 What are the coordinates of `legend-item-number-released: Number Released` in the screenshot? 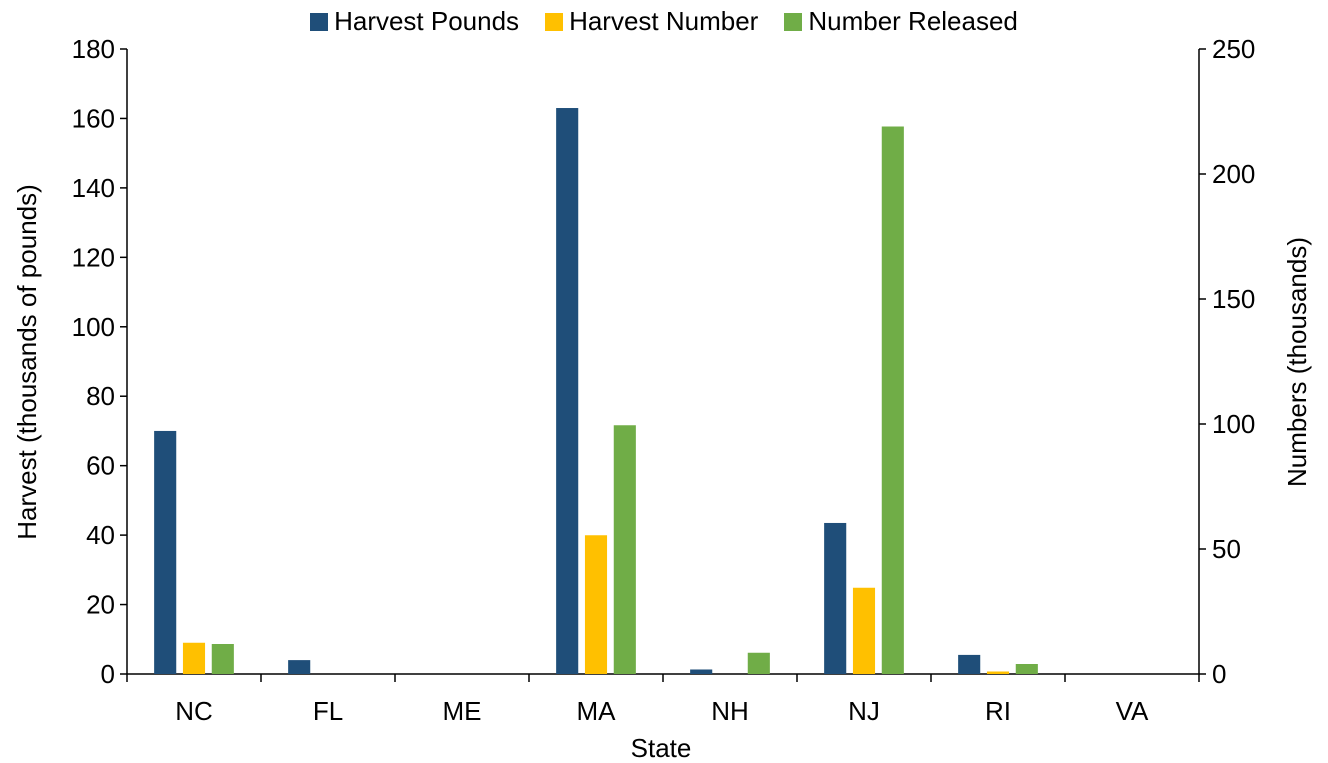 It's located at (901, 21).